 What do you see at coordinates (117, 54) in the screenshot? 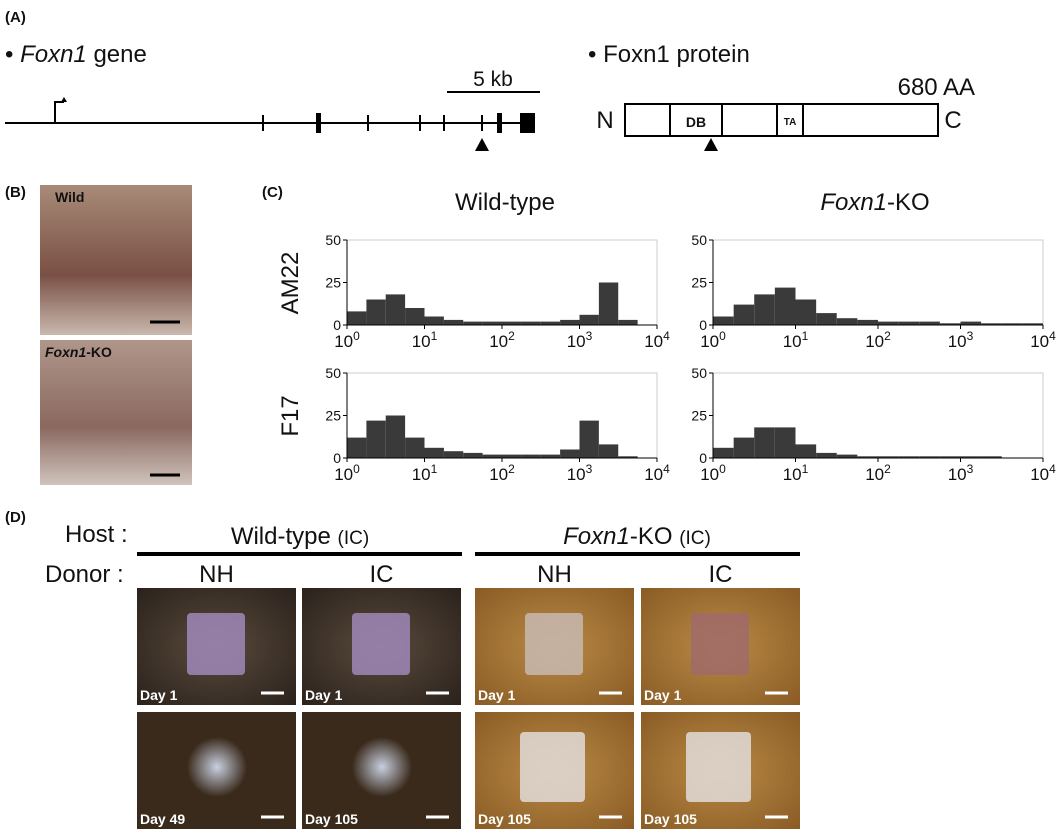
I see `gene-suffix: gene` at bounding box center [117, 54].